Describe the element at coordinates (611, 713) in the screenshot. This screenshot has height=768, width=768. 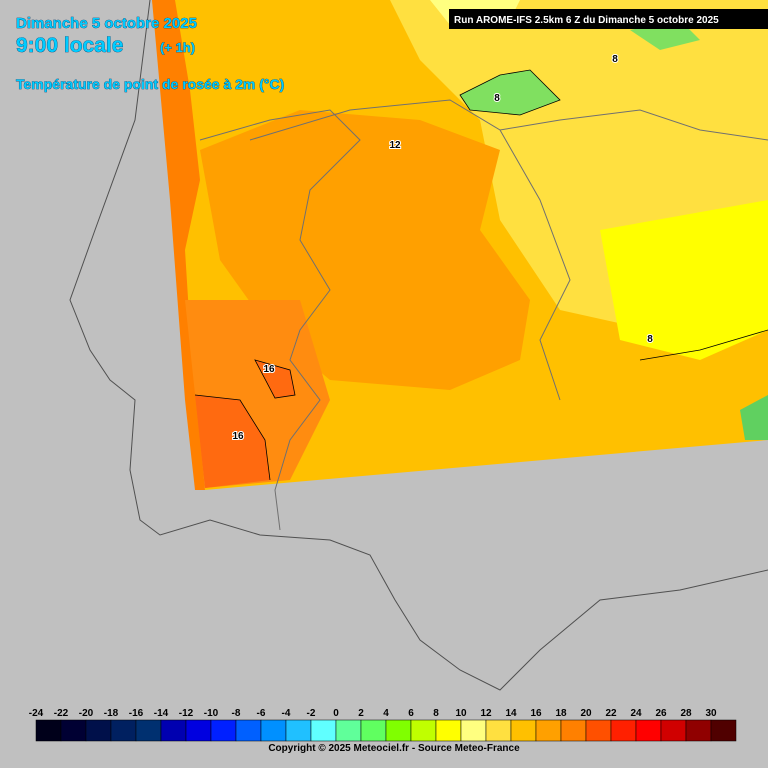
I see `legend-tick-label: 22` at that location.